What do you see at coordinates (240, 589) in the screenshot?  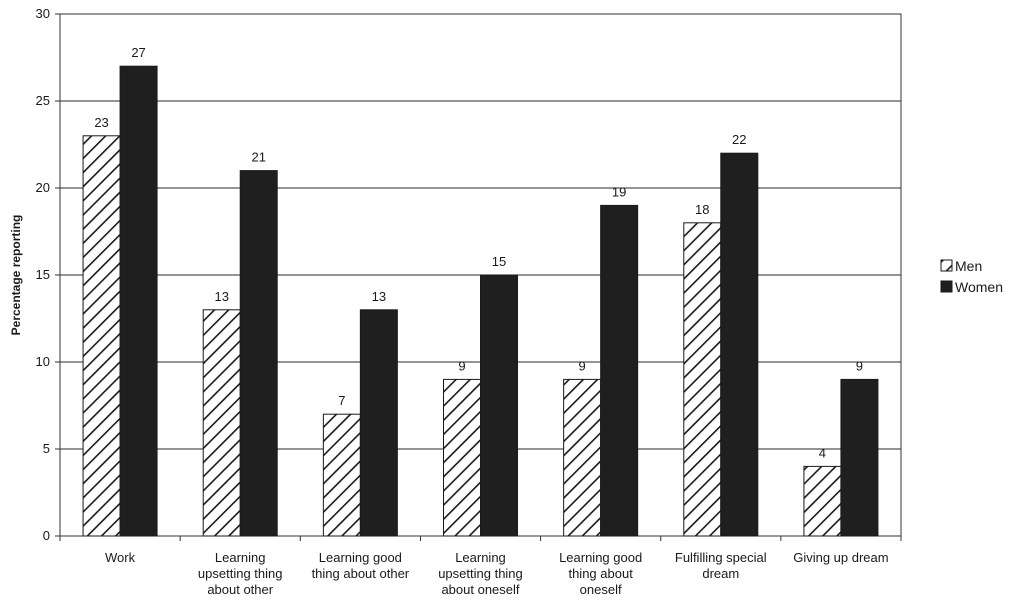 I see `x-category-label: about other` at bounding box center [240, 589].